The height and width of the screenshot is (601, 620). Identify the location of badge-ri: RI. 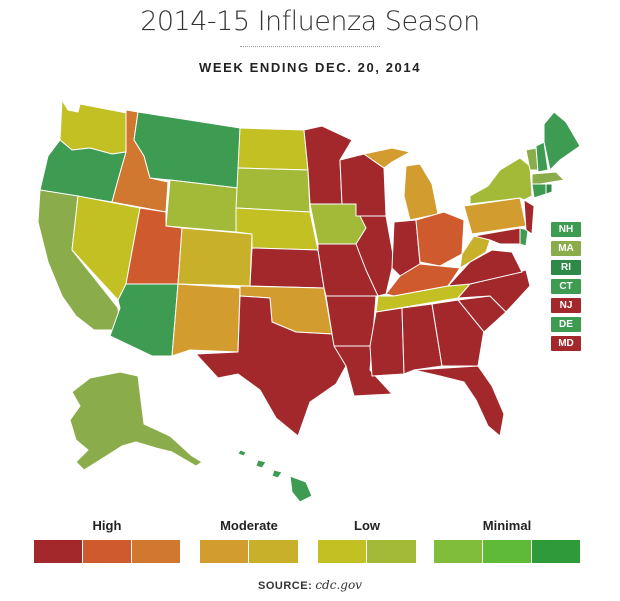
(566, 267).